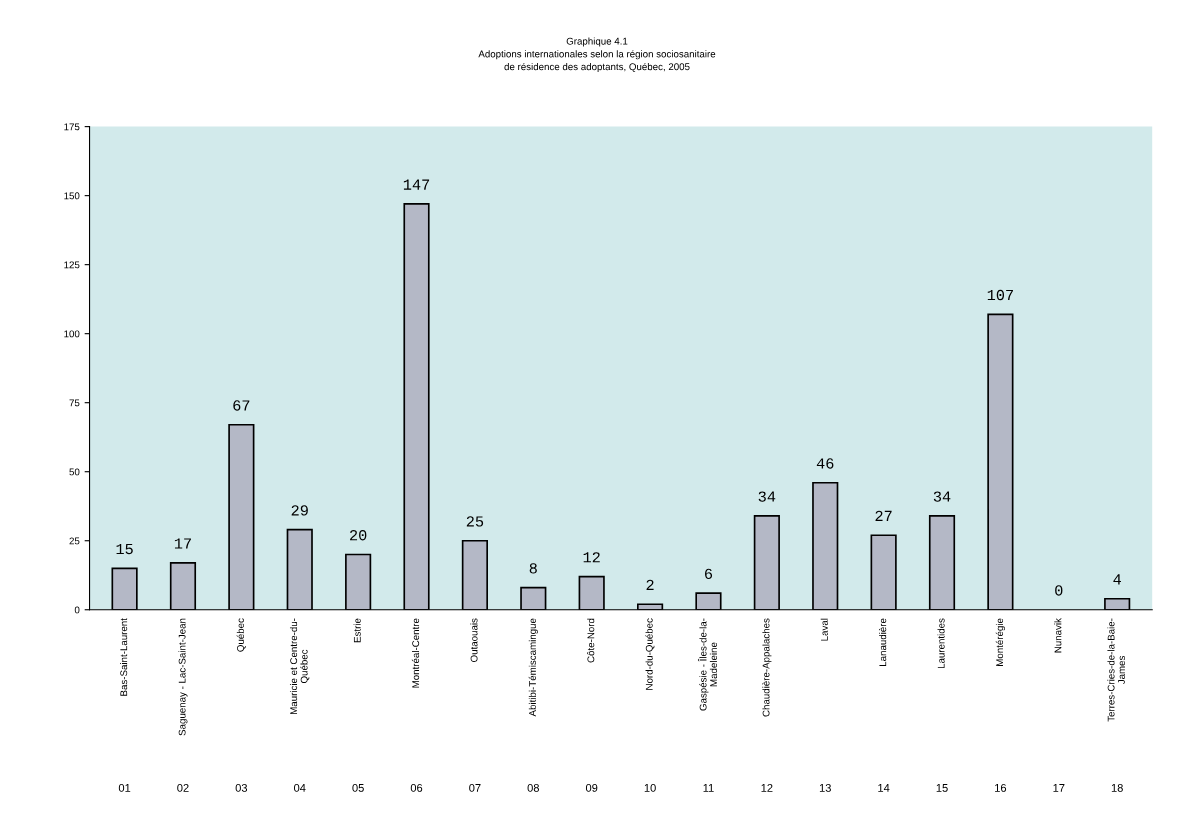 The height and width of the screenshot is (833, 1194). I want to click on x-tick-label: Terres-Cries-de-la-Baie- James, so click(1116, 670).